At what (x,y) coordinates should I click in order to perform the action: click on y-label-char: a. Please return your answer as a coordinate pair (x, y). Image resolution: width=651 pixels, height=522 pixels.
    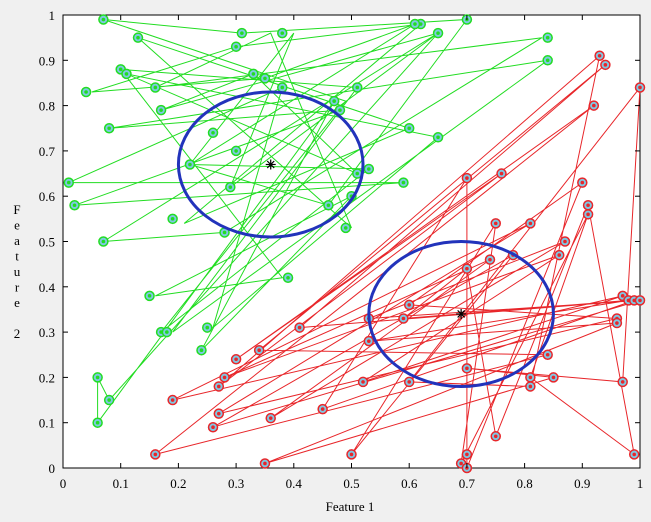
    Looking at the image, I should click on (17, 240).